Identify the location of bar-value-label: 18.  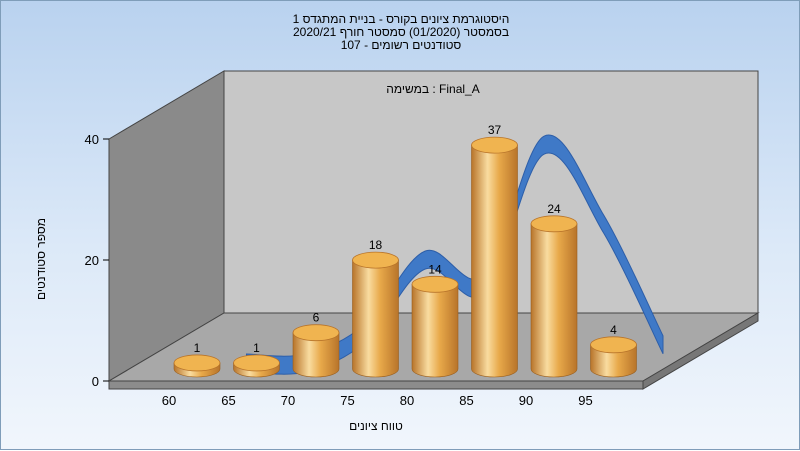
(376, 245).